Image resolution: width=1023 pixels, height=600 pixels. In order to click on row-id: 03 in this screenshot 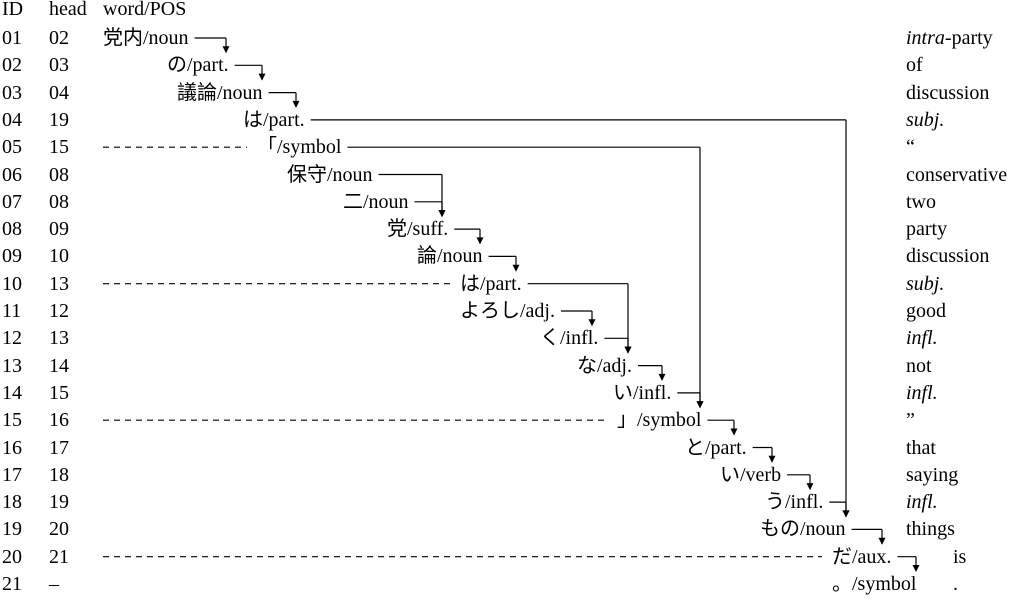, I will do `click(12, 92)`.